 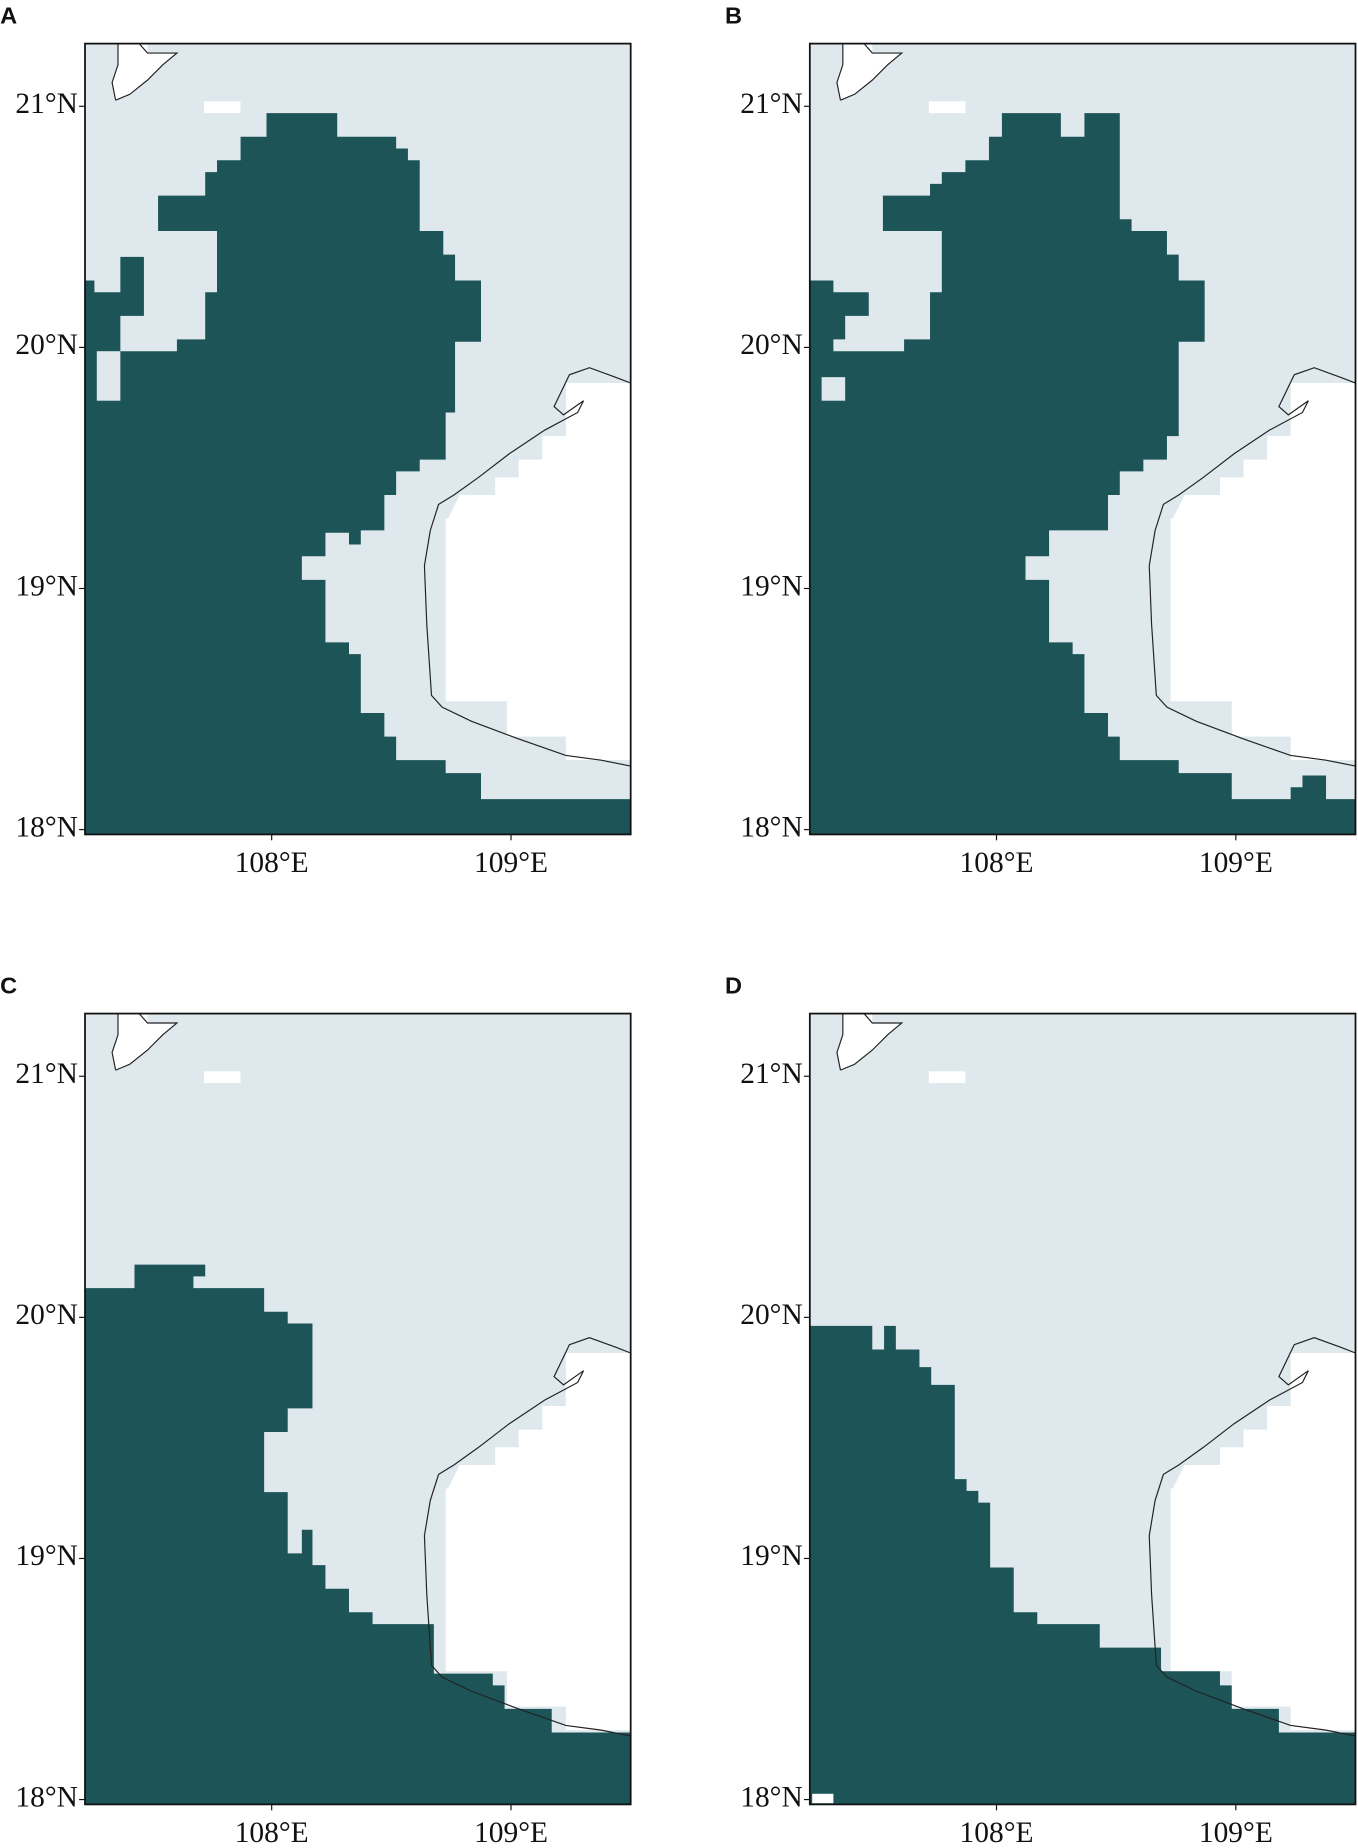 What do you see at coordinates (8, 16) in the screenshot?
I see `panel-label: A` at bounding box center [8, 16].